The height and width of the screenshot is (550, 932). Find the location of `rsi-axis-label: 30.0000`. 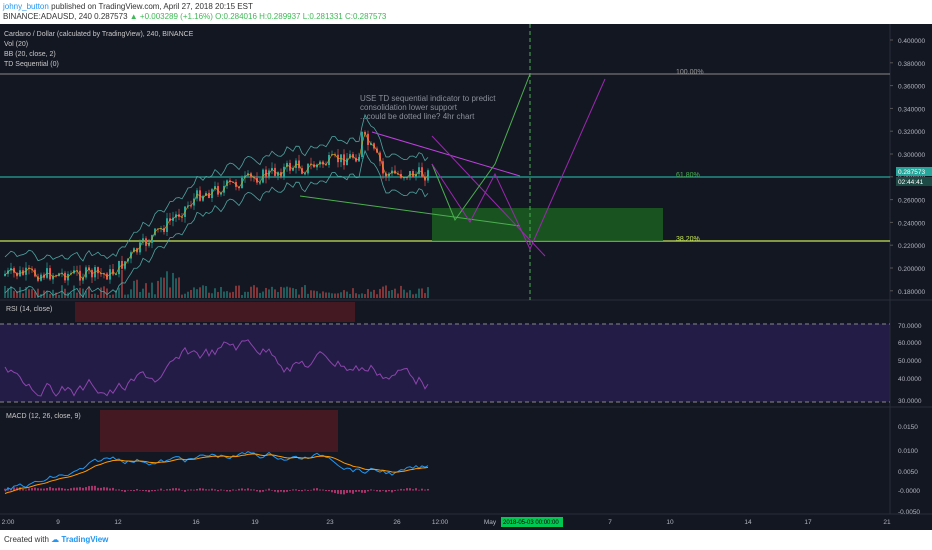

rsi-axis-label: 30.0000 is located at coordinates (910, 401).